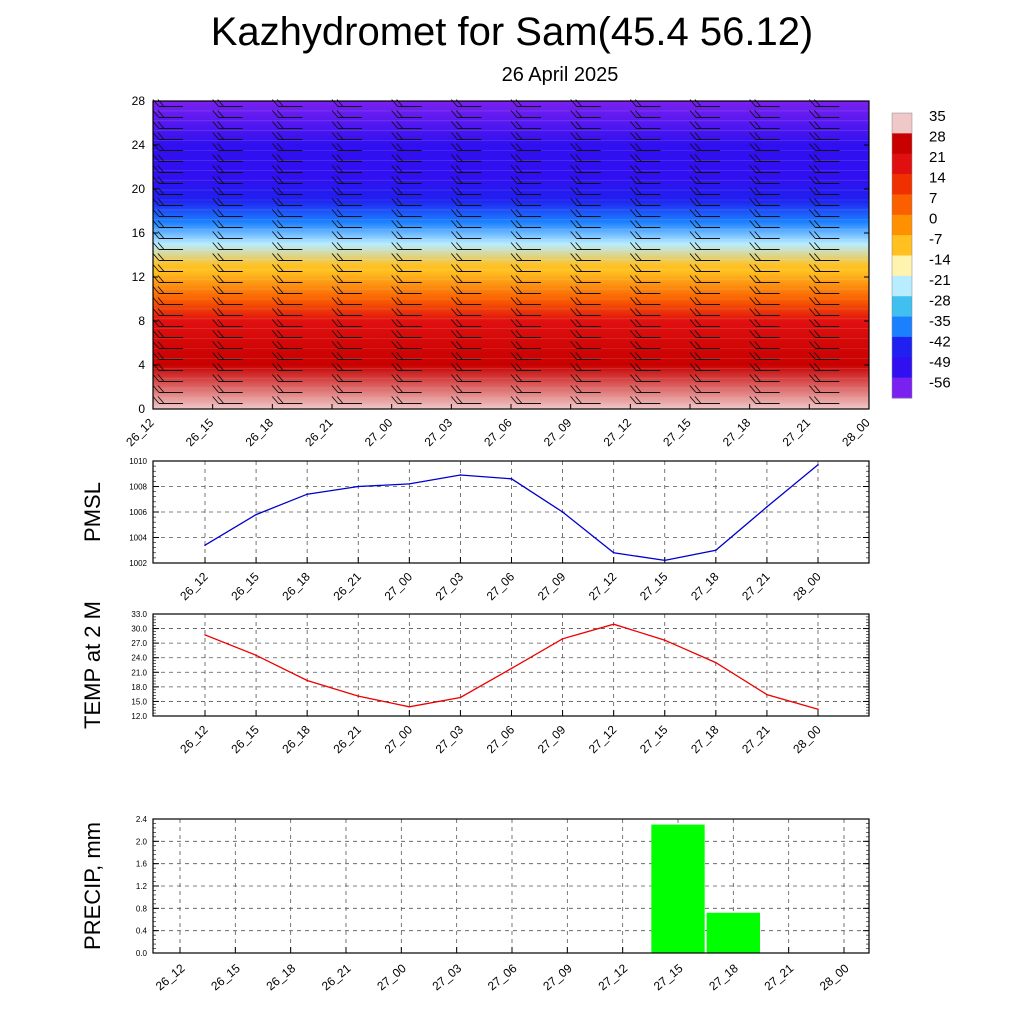  Describe the element at coordinates (139, 189) in the screenshot. I see `heatmap-ytick-label: 20` at that location.